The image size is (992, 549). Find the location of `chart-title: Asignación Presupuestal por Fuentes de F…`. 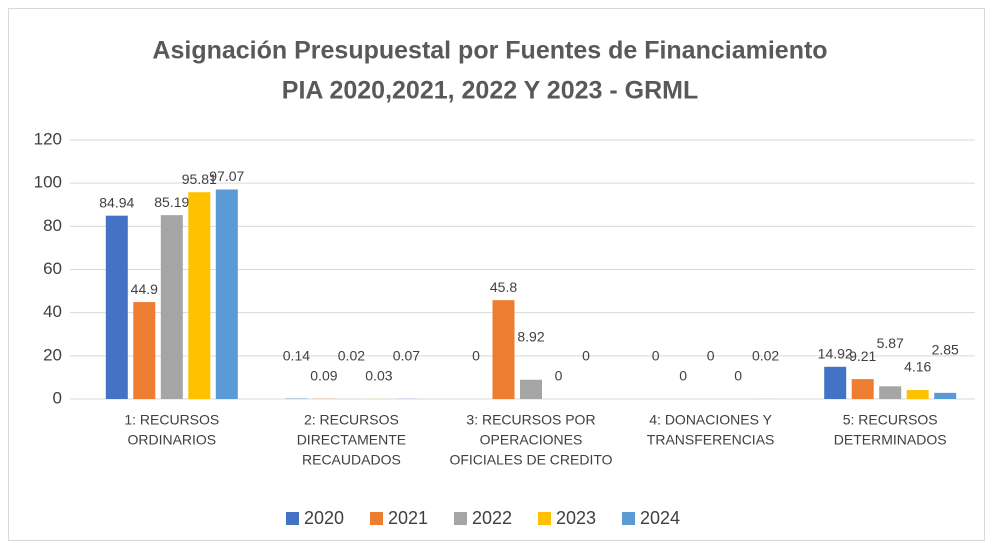

chart-title: Asignación Presupuestal por Fuentes de F… is located at coordinates (489, 51).